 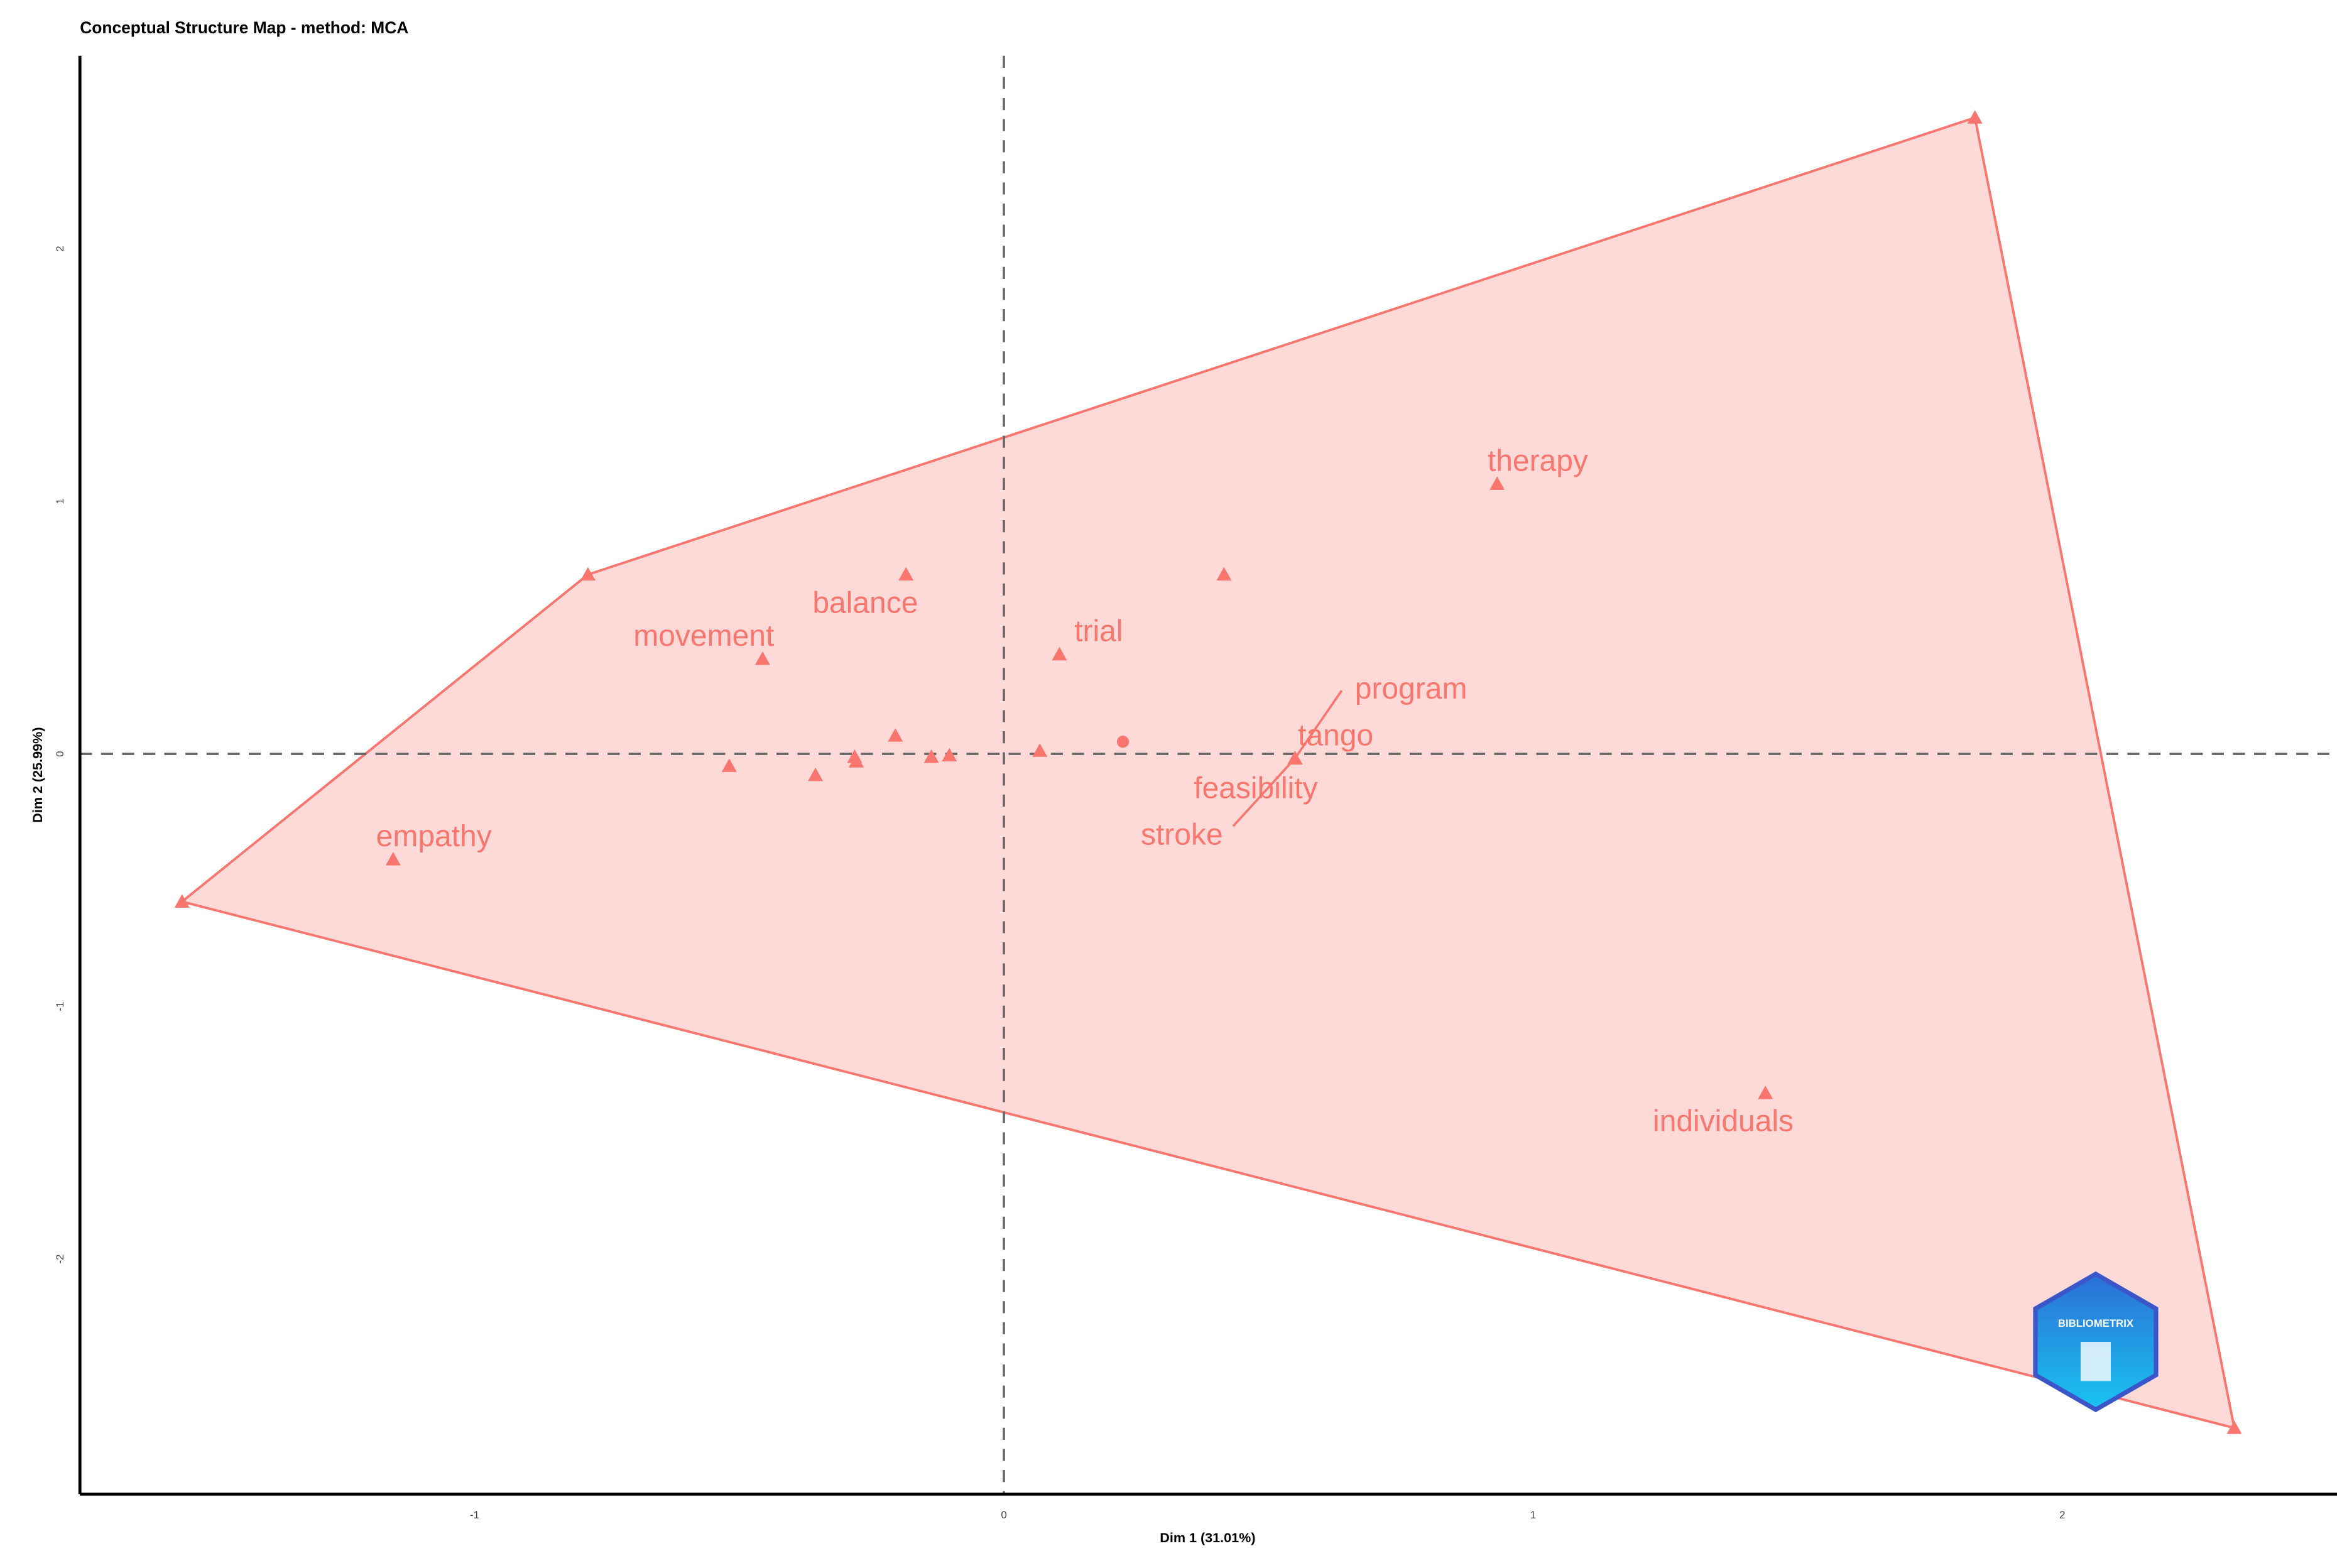 What do you see at coordinates (1723, 1121) in the screenshot?
I see `point-label: individuals` at bounding box center [1723, 1121].